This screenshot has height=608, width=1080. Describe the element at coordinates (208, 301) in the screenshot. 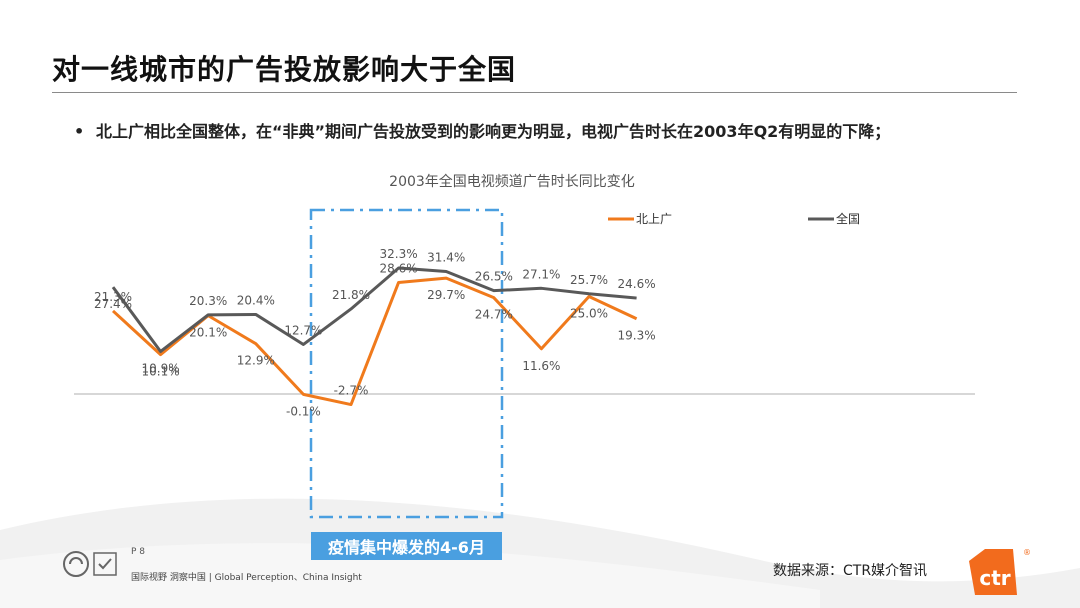

I see `data-label: 20.3%` at that location.